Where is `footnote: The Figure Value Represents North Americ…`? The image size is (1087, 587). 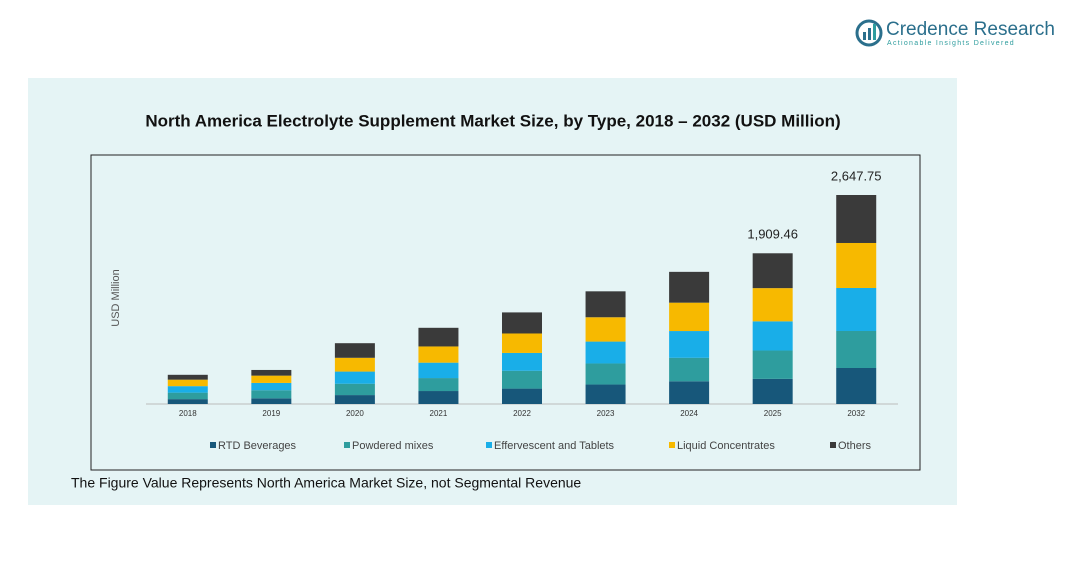
footnote: The Figure Value Represents North Americ… is located at coordinates (326, 483).